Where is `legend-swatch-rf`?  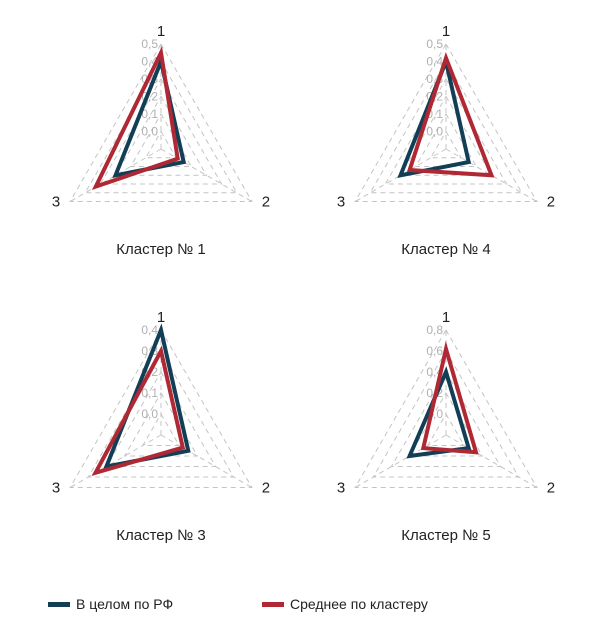
legend-swatch-rf is located at coordinates (59, 604).